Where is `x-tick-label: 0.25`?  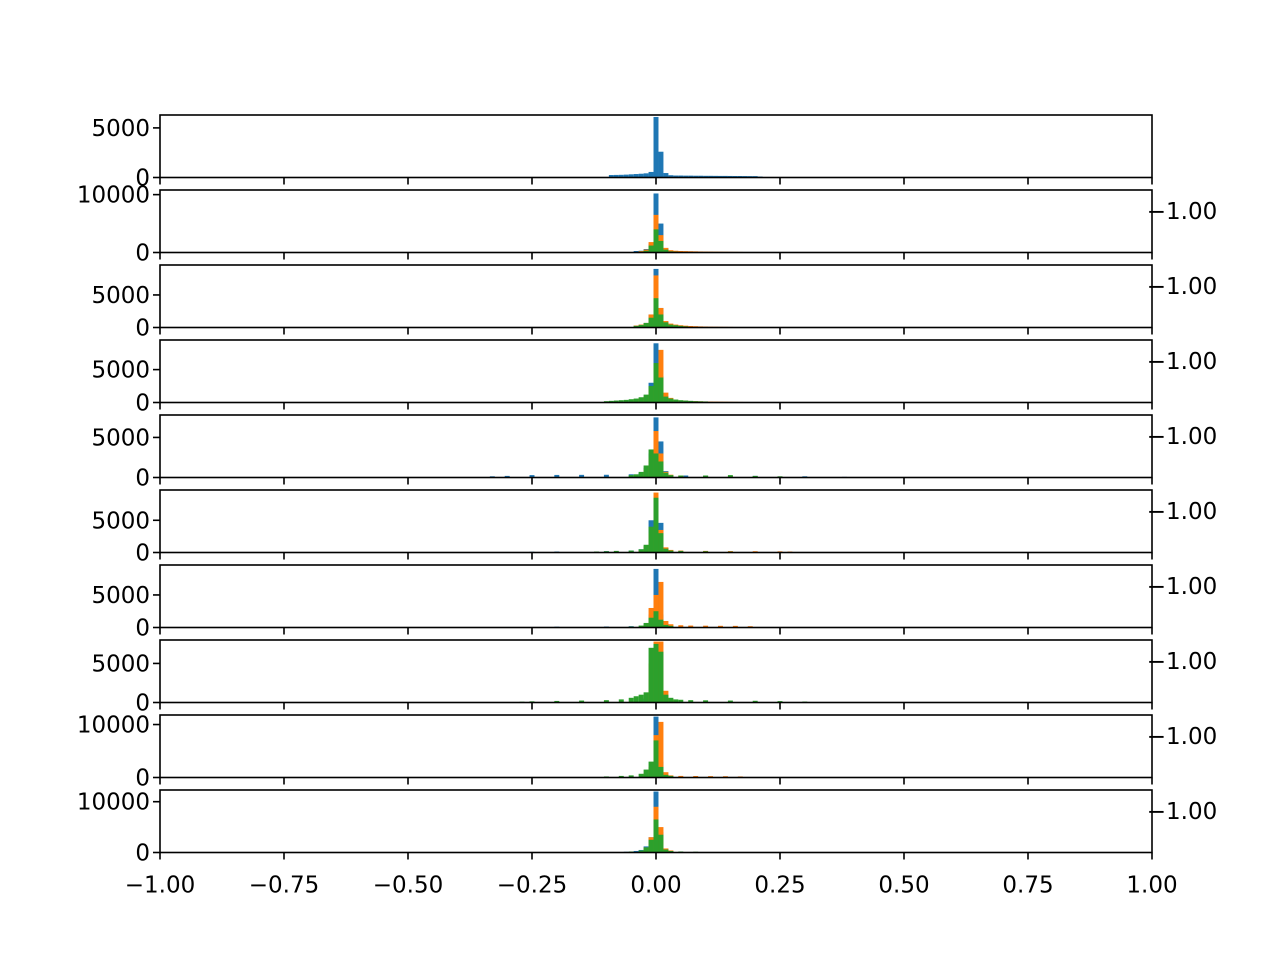 x-tick-label: 0.25 is located at coordinates (779, 886).